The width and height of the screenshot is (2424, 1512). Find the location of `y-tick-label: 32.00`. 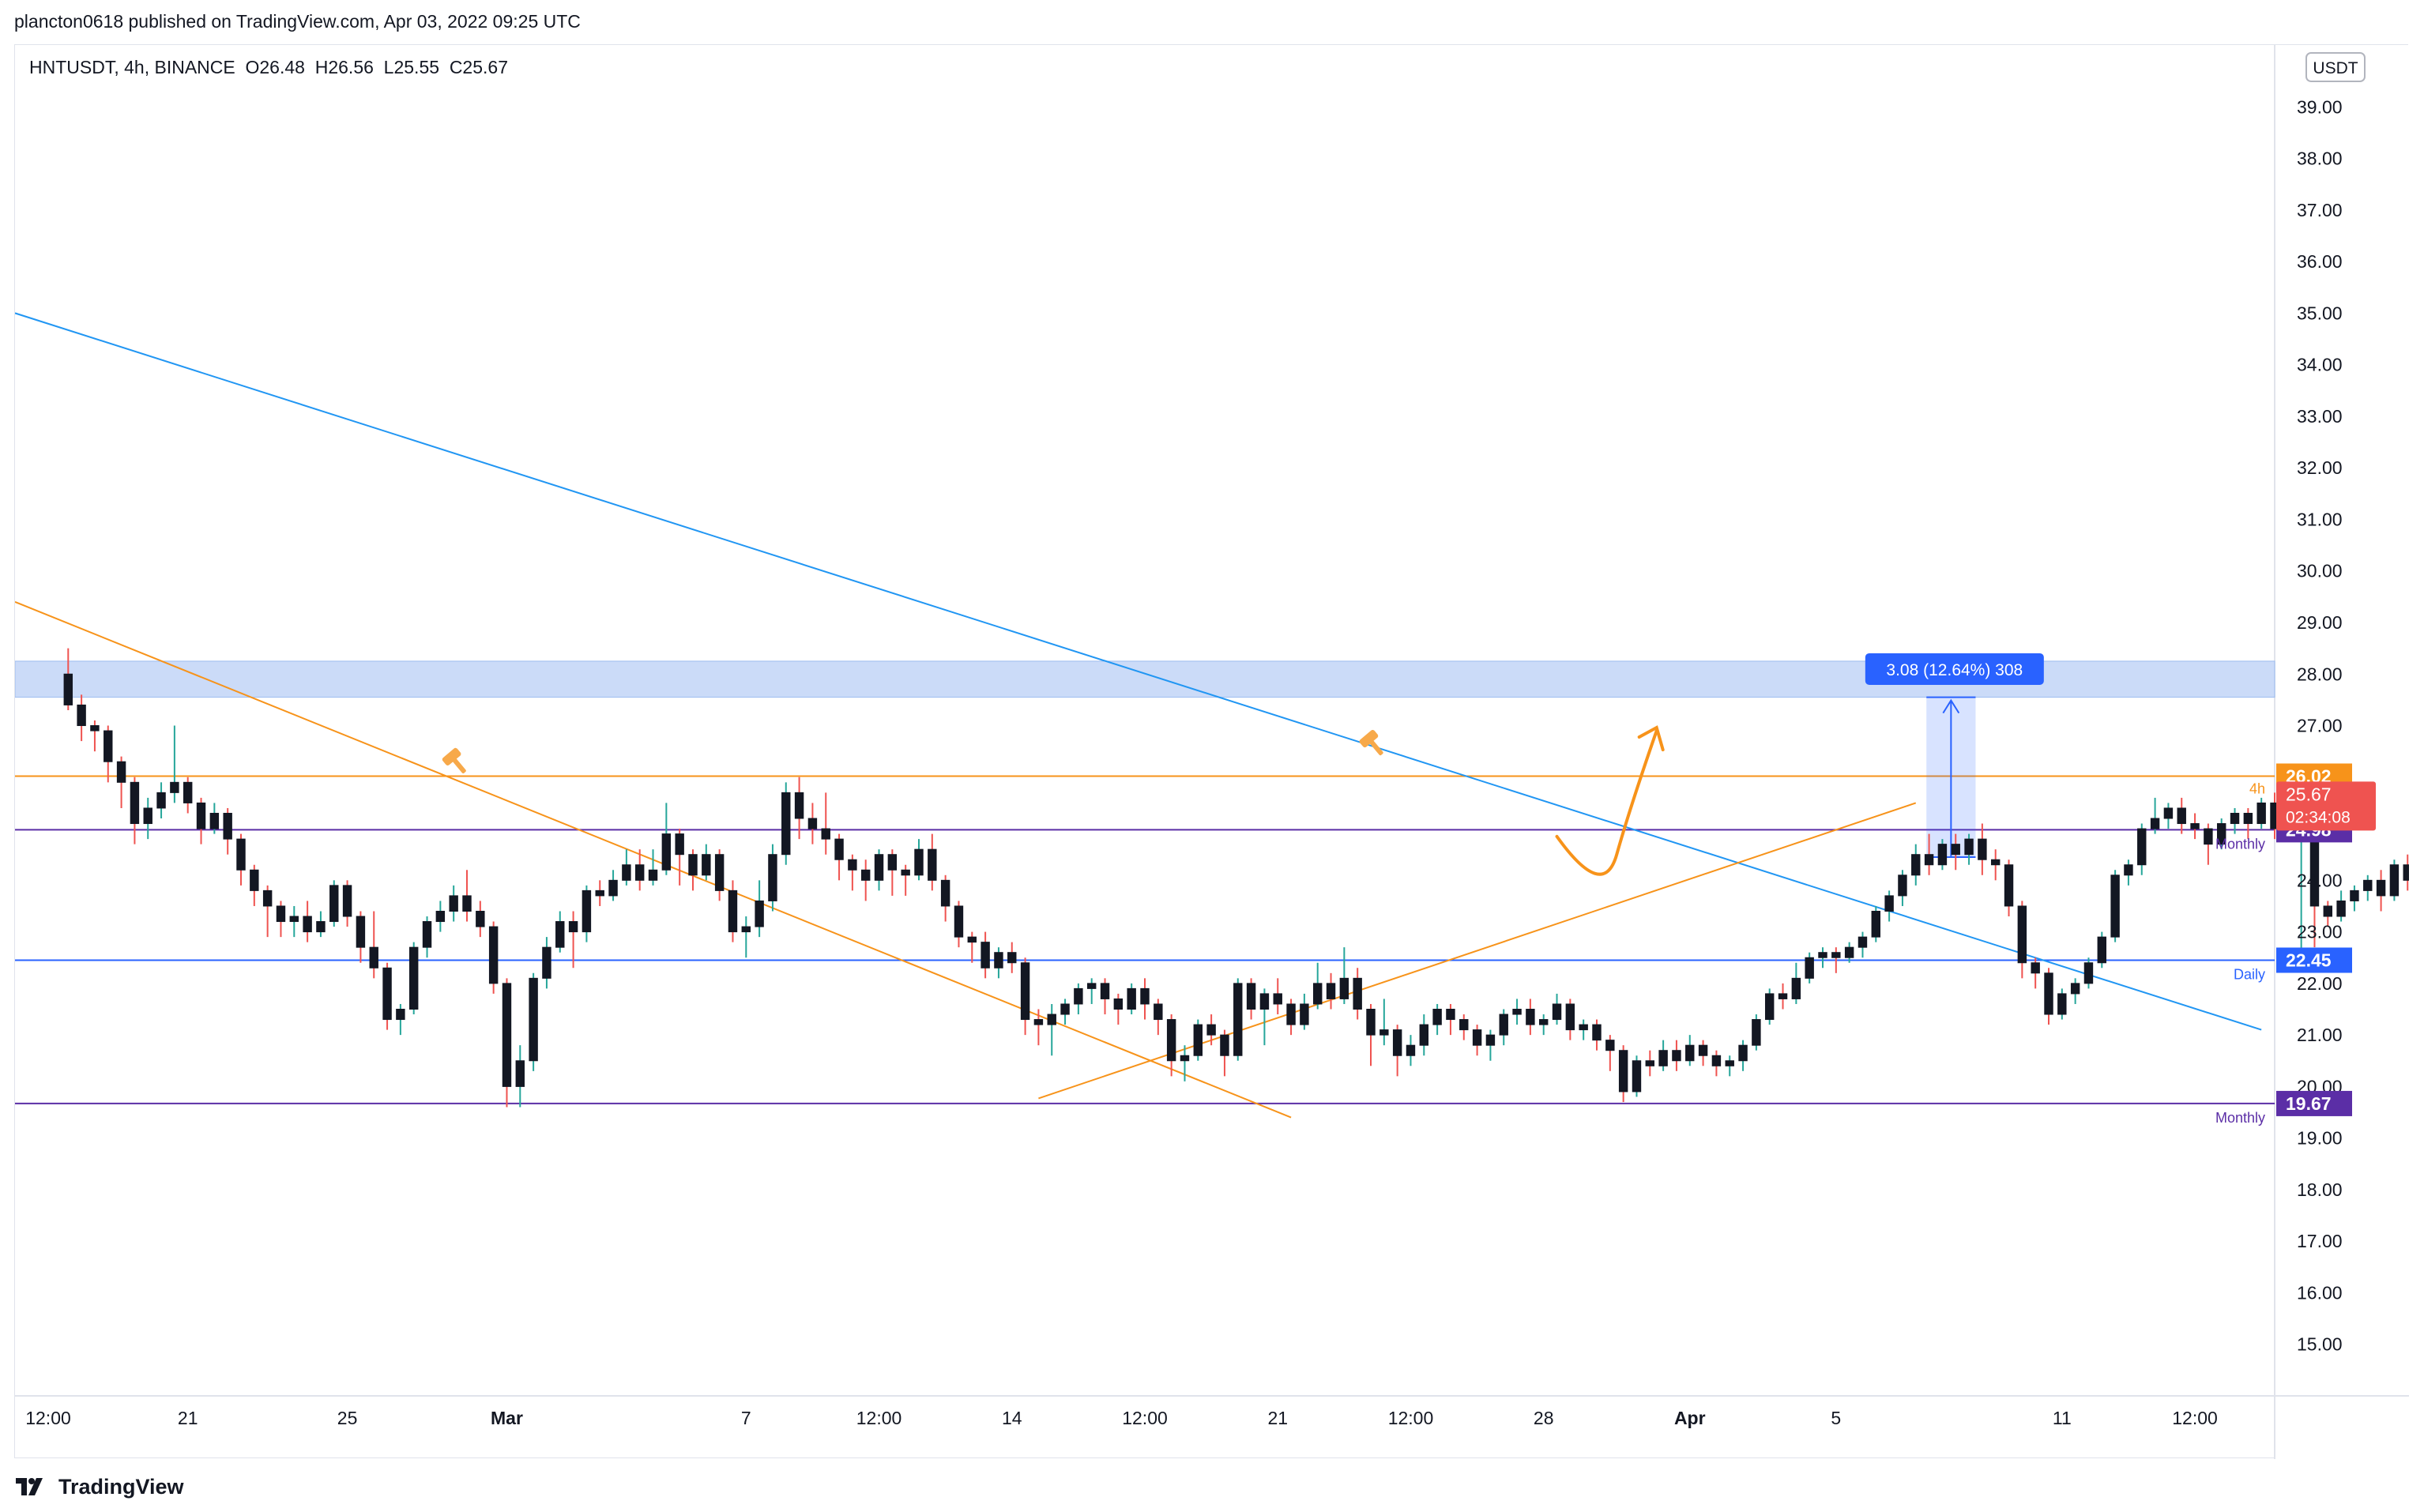

y-tick-label: 32.00 is located at coordinates (2320, 467).